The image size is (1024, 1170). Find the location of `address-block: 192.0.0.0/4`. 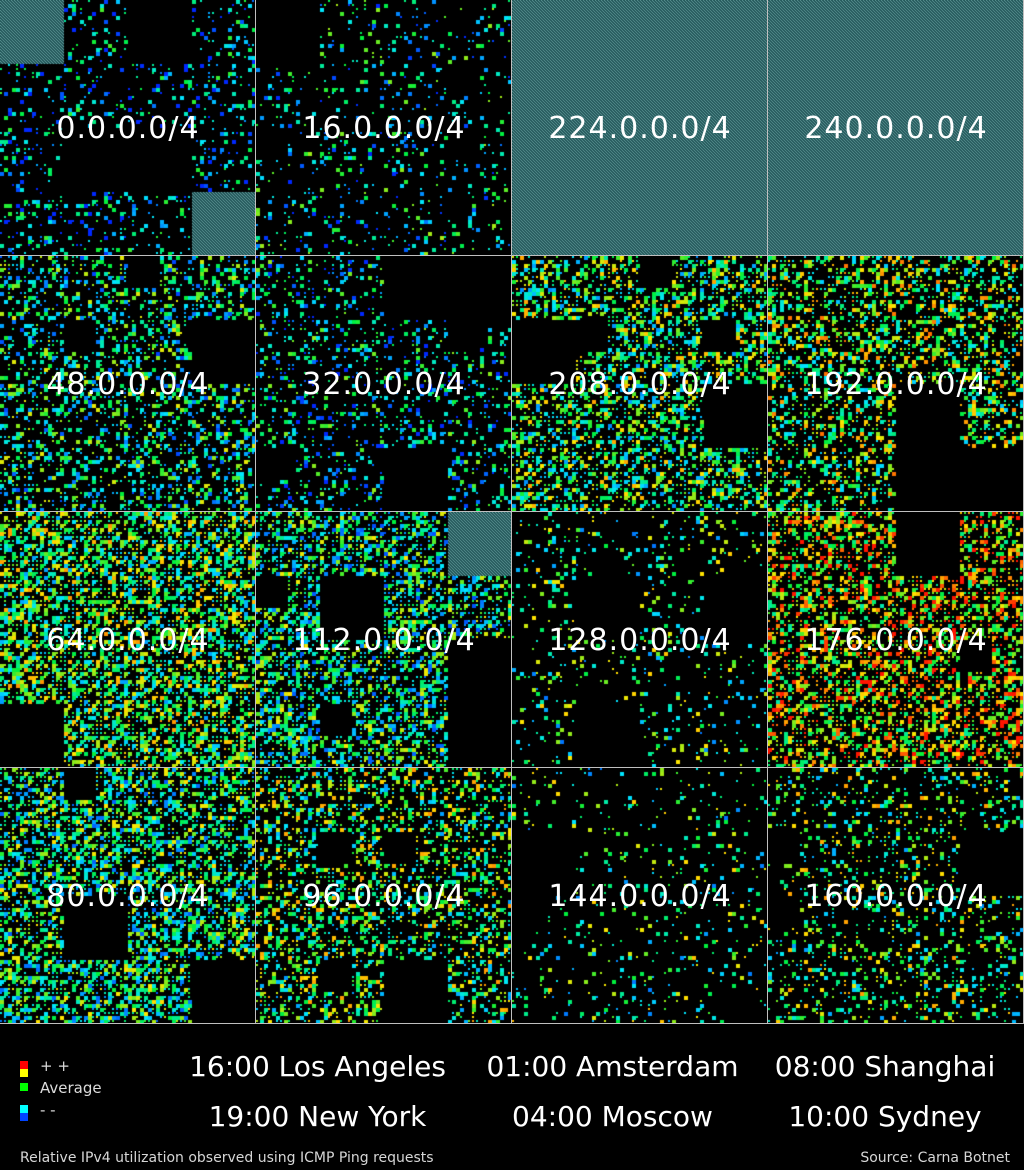

address-block: 192.0.0.0/4 is located at coordinates (896, 384).